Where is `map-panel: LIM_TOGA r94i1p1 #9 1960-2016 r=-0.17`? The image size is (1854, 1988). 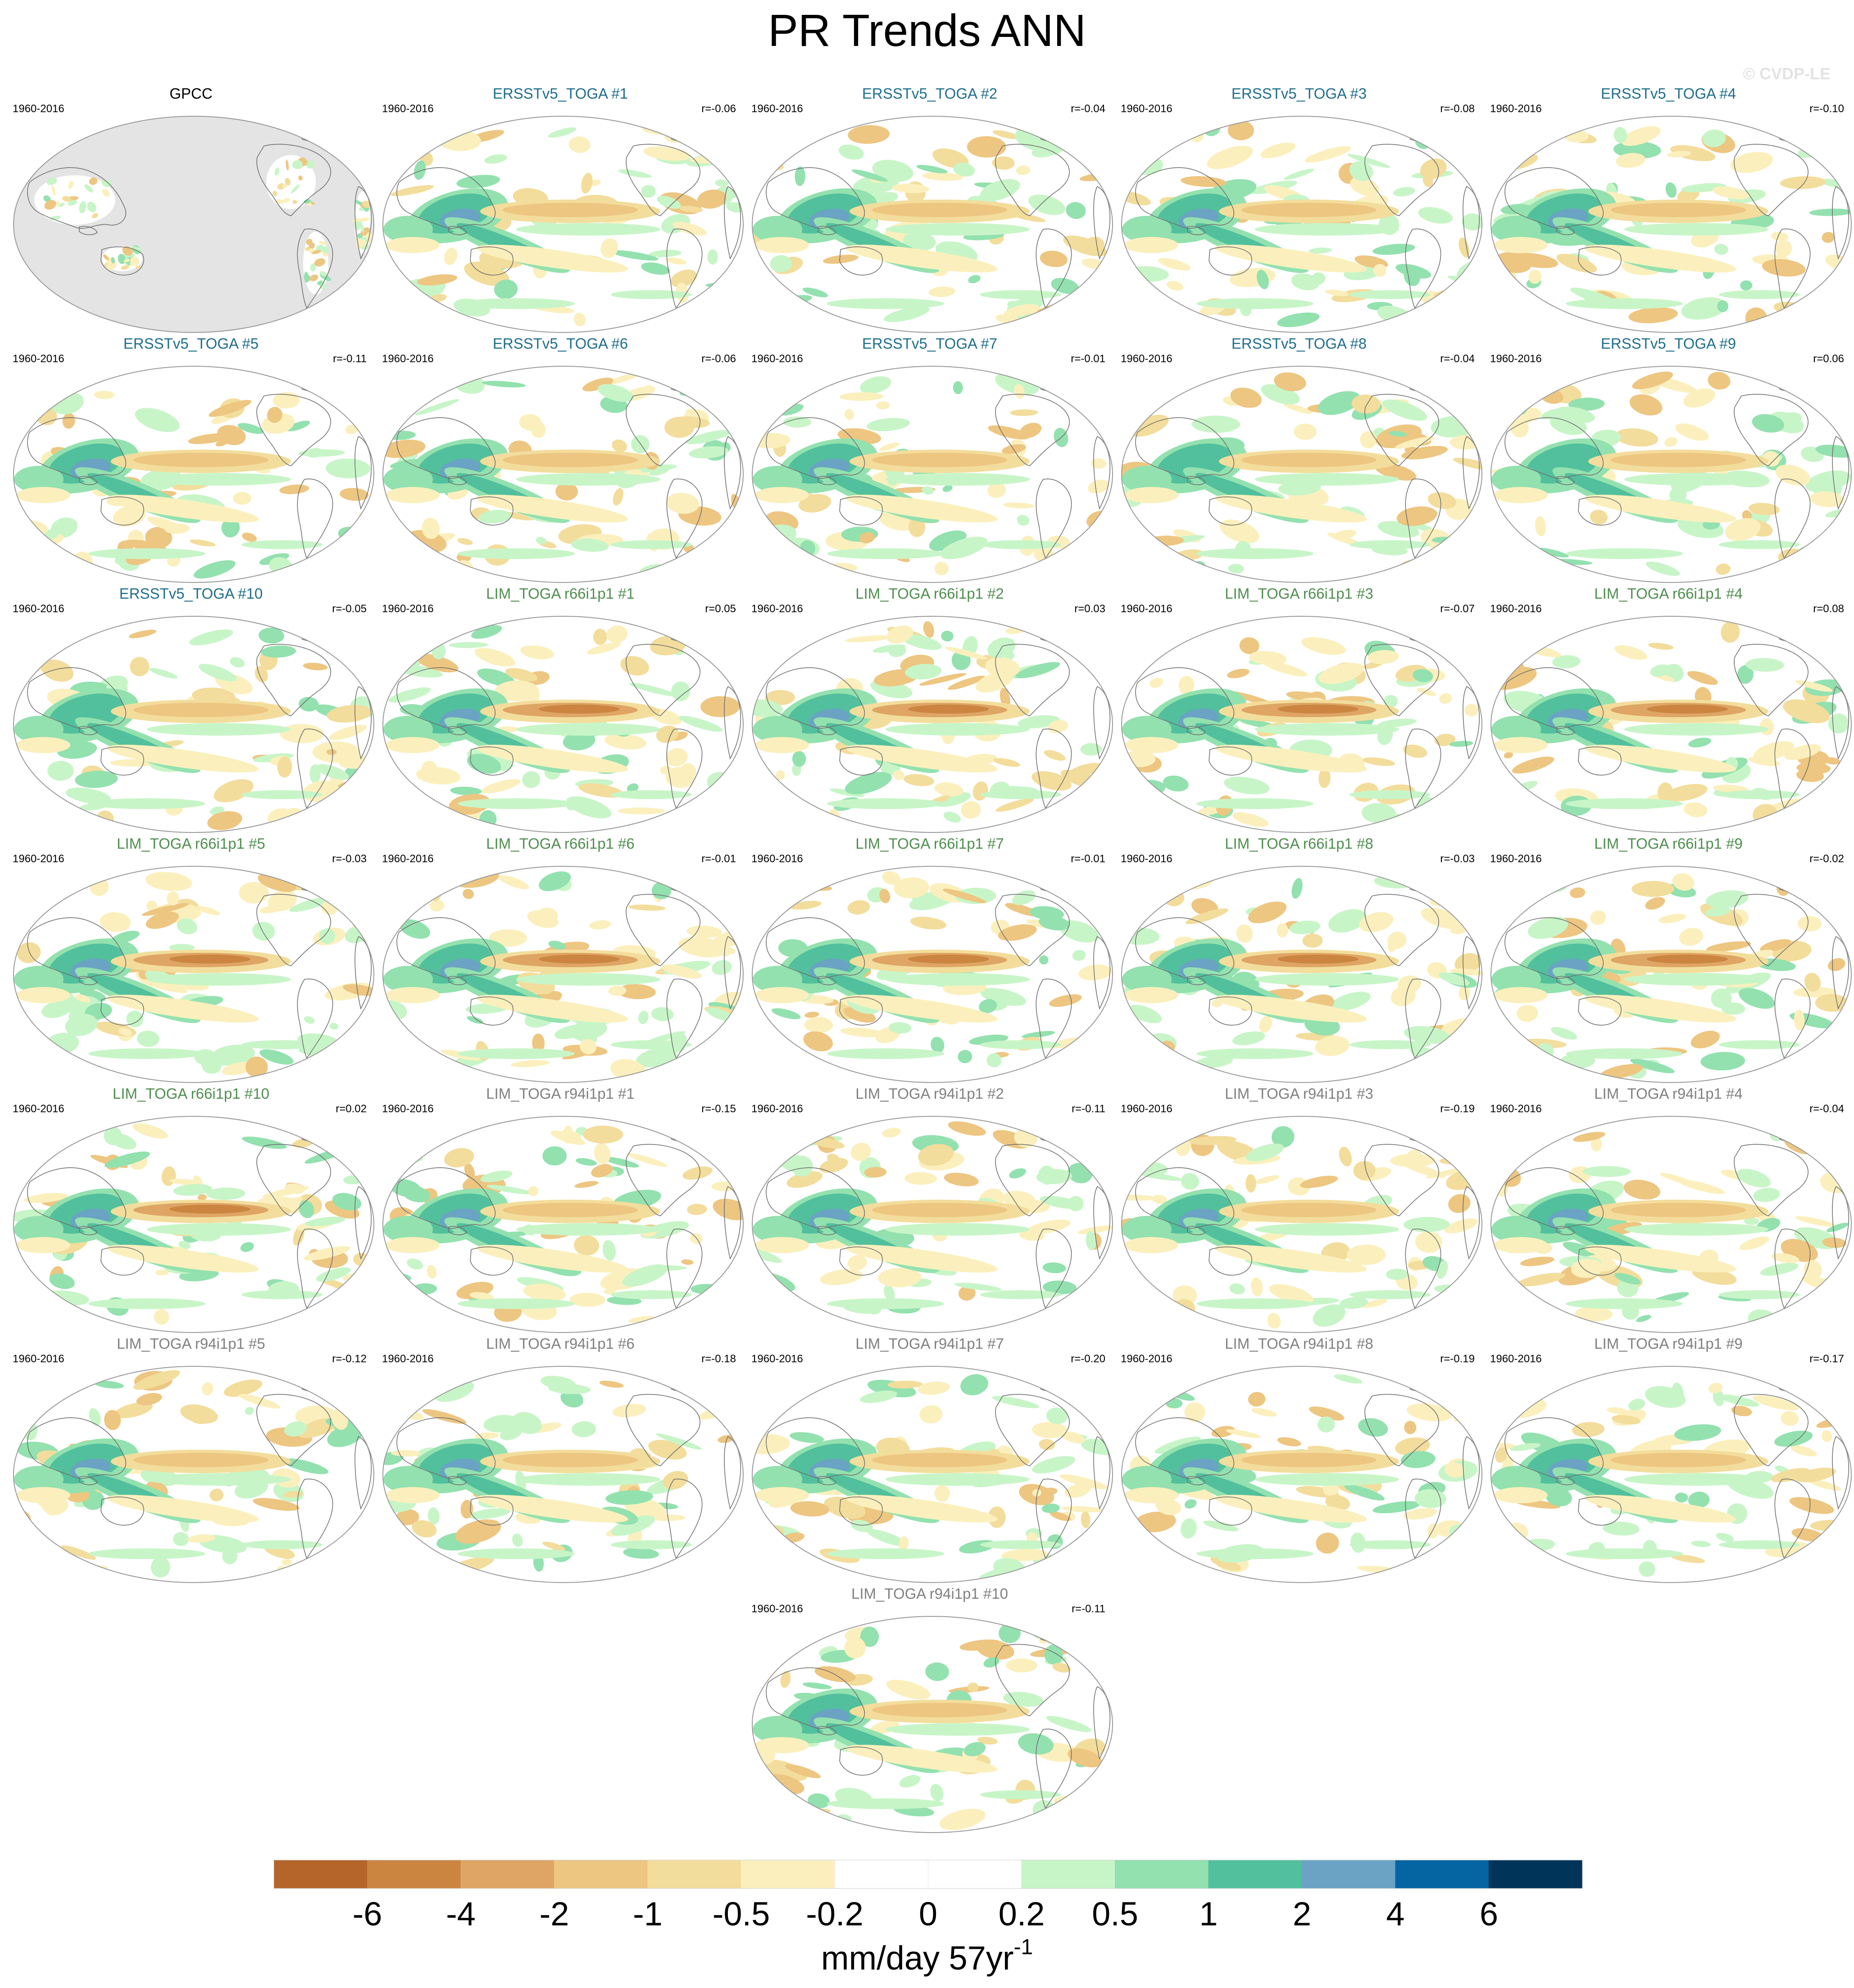
map-panel: LIM_TOGA r94i1p1 #9 1960-2016 r=-0.17 is located at coordinates (1668, 1460).